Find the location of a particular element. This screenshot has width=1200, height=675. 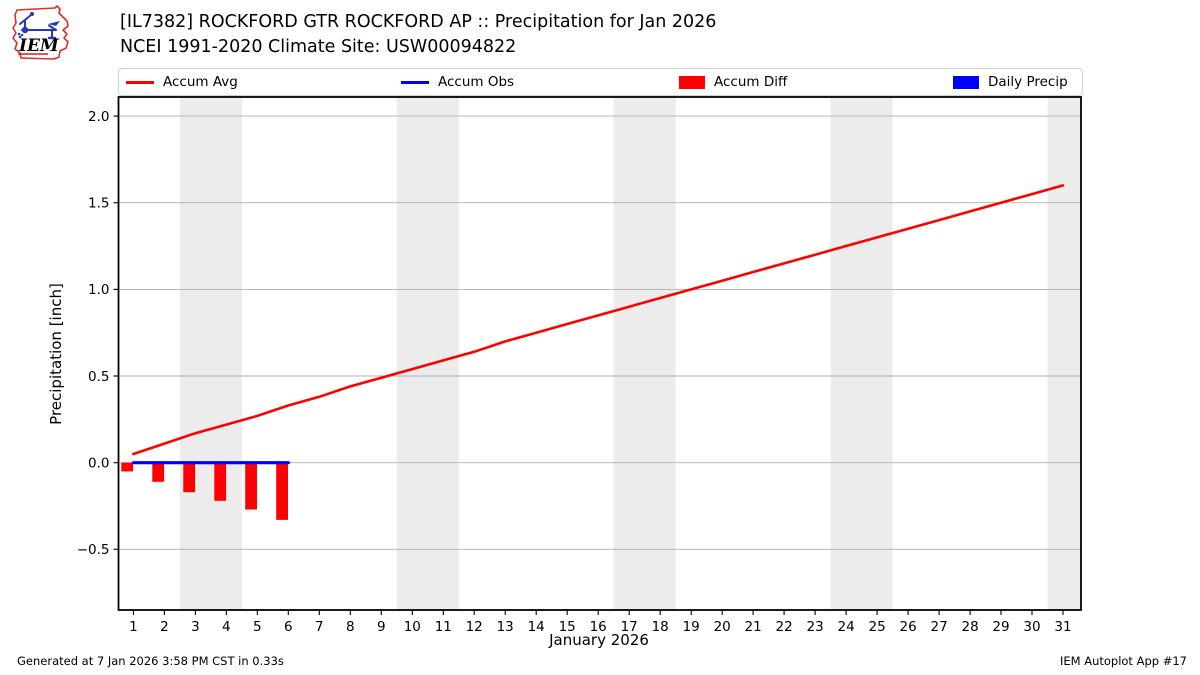

iem-logo: IEM is located at coordinates (40, 32).